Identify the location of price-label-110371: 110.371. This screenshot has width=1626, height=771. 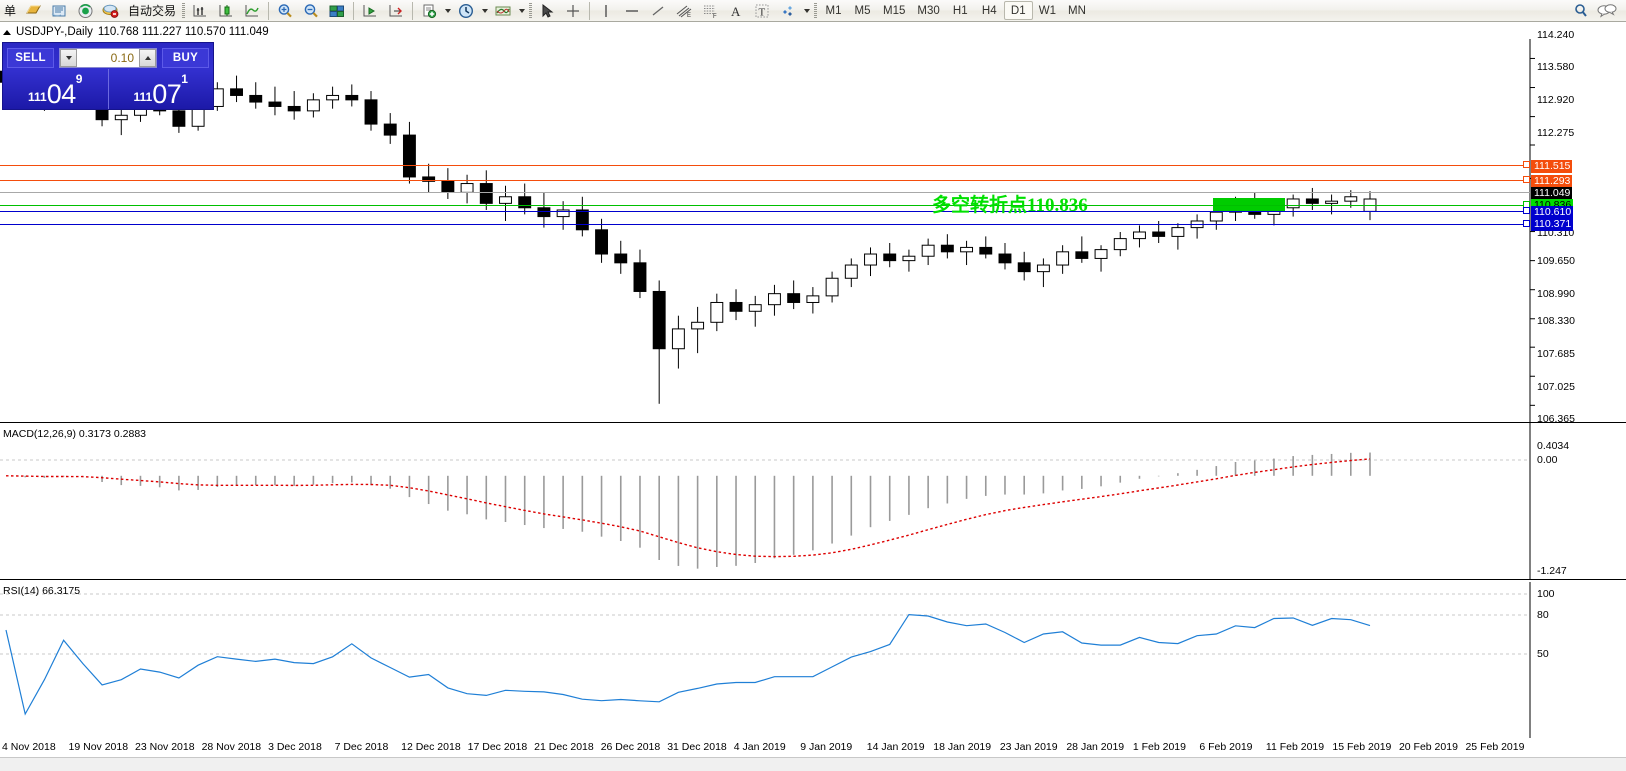
(1552, 224).